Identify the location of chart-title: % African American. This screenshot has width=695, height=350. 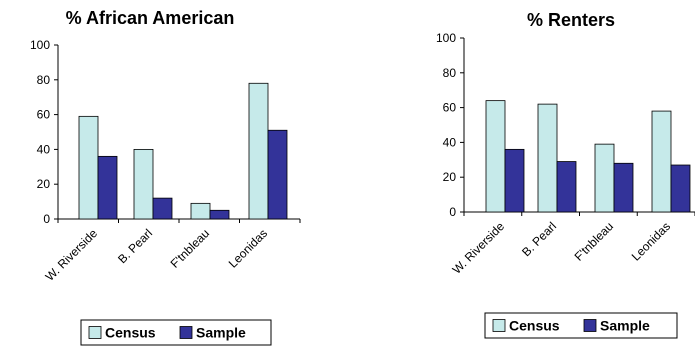
(150, 18).